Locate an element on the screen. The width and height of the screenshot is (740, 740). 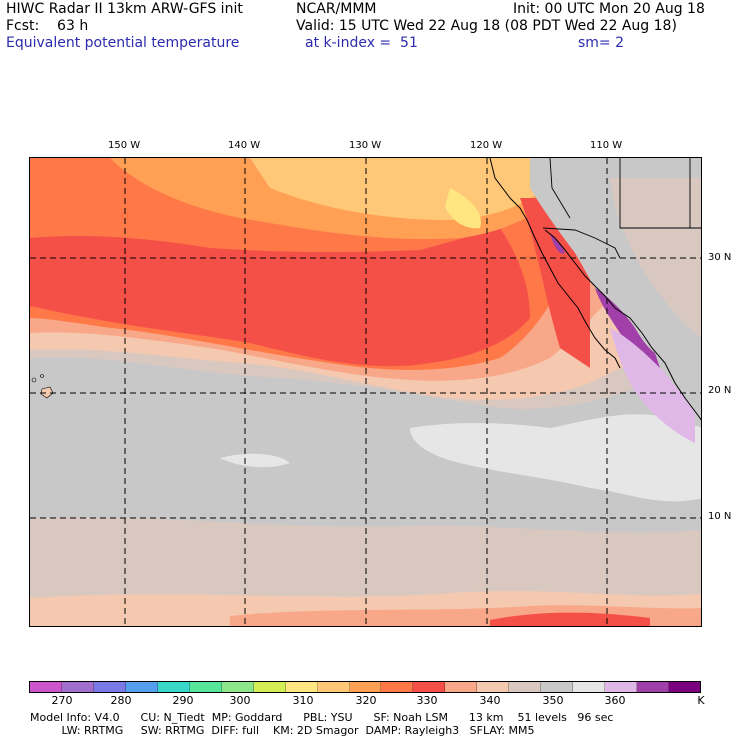
colorbar-tick-320: 320 is located at coordinates (366, 700).